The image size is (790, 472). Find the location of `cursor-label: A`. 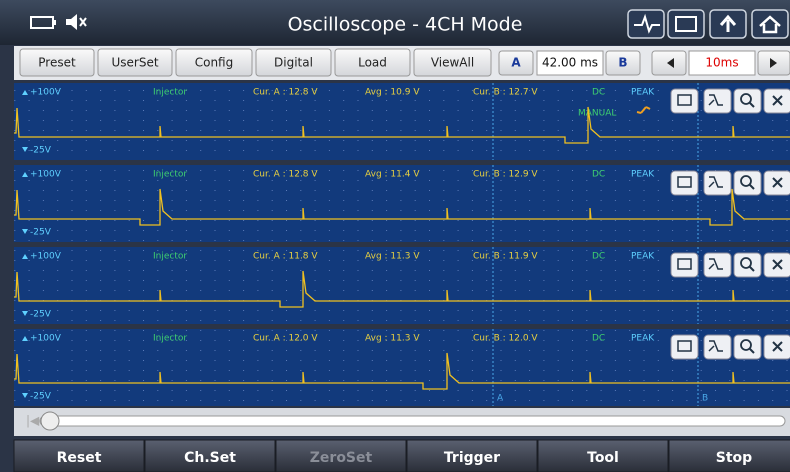

cursor-label: A is located at coordinates (500, 399).